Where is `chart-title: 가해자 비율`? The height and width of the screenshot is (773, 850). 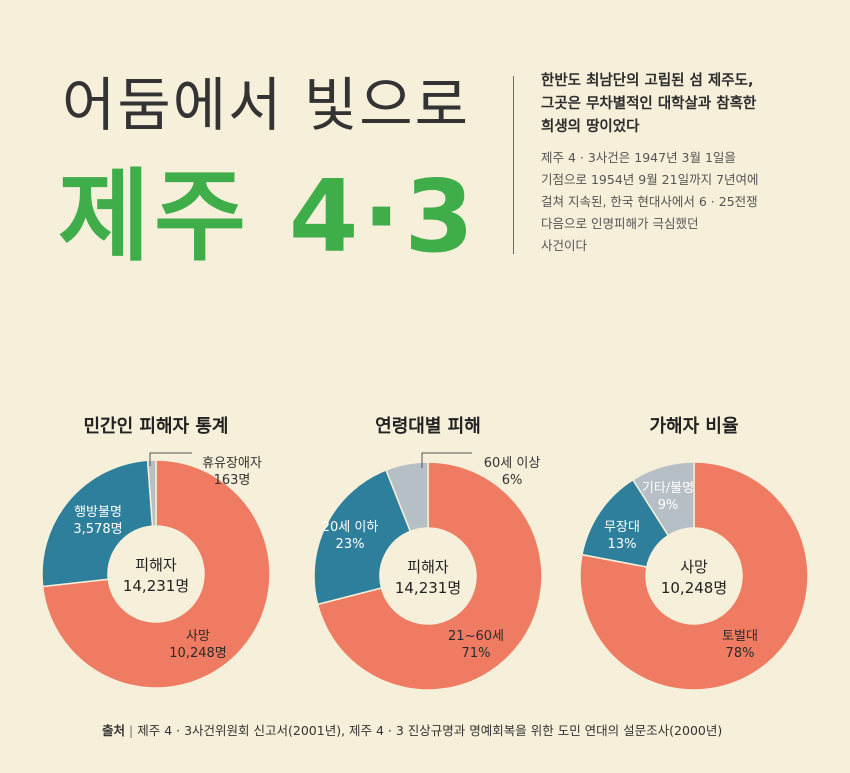
chart-title: 가해자 비율 is located at coordinates (693, 426).